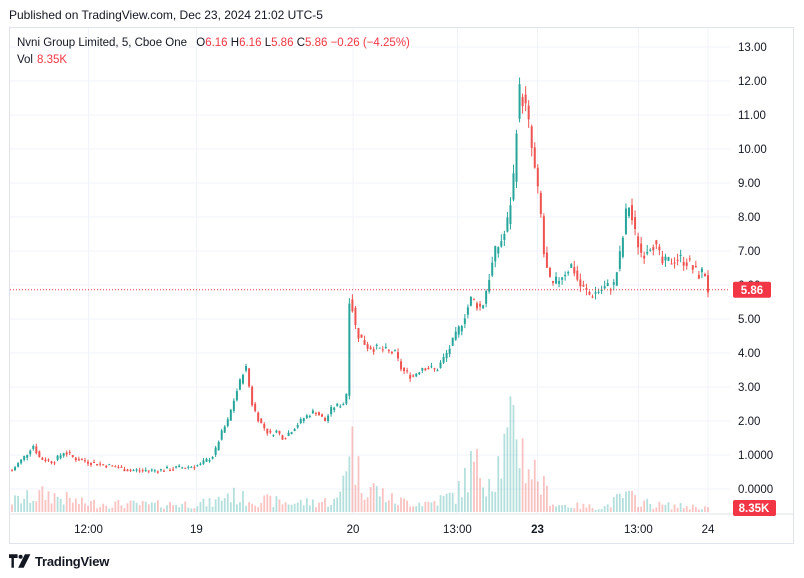  I want to click on price-tick-label: 11.00, so click(752, 116).